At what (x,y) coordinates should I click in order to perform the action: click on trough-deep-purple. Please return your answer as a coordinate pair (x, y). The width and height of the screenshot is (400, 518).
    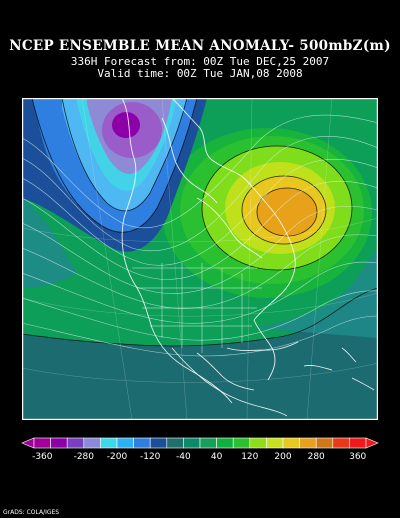
    Looking at the image, I should click on (126, 125).